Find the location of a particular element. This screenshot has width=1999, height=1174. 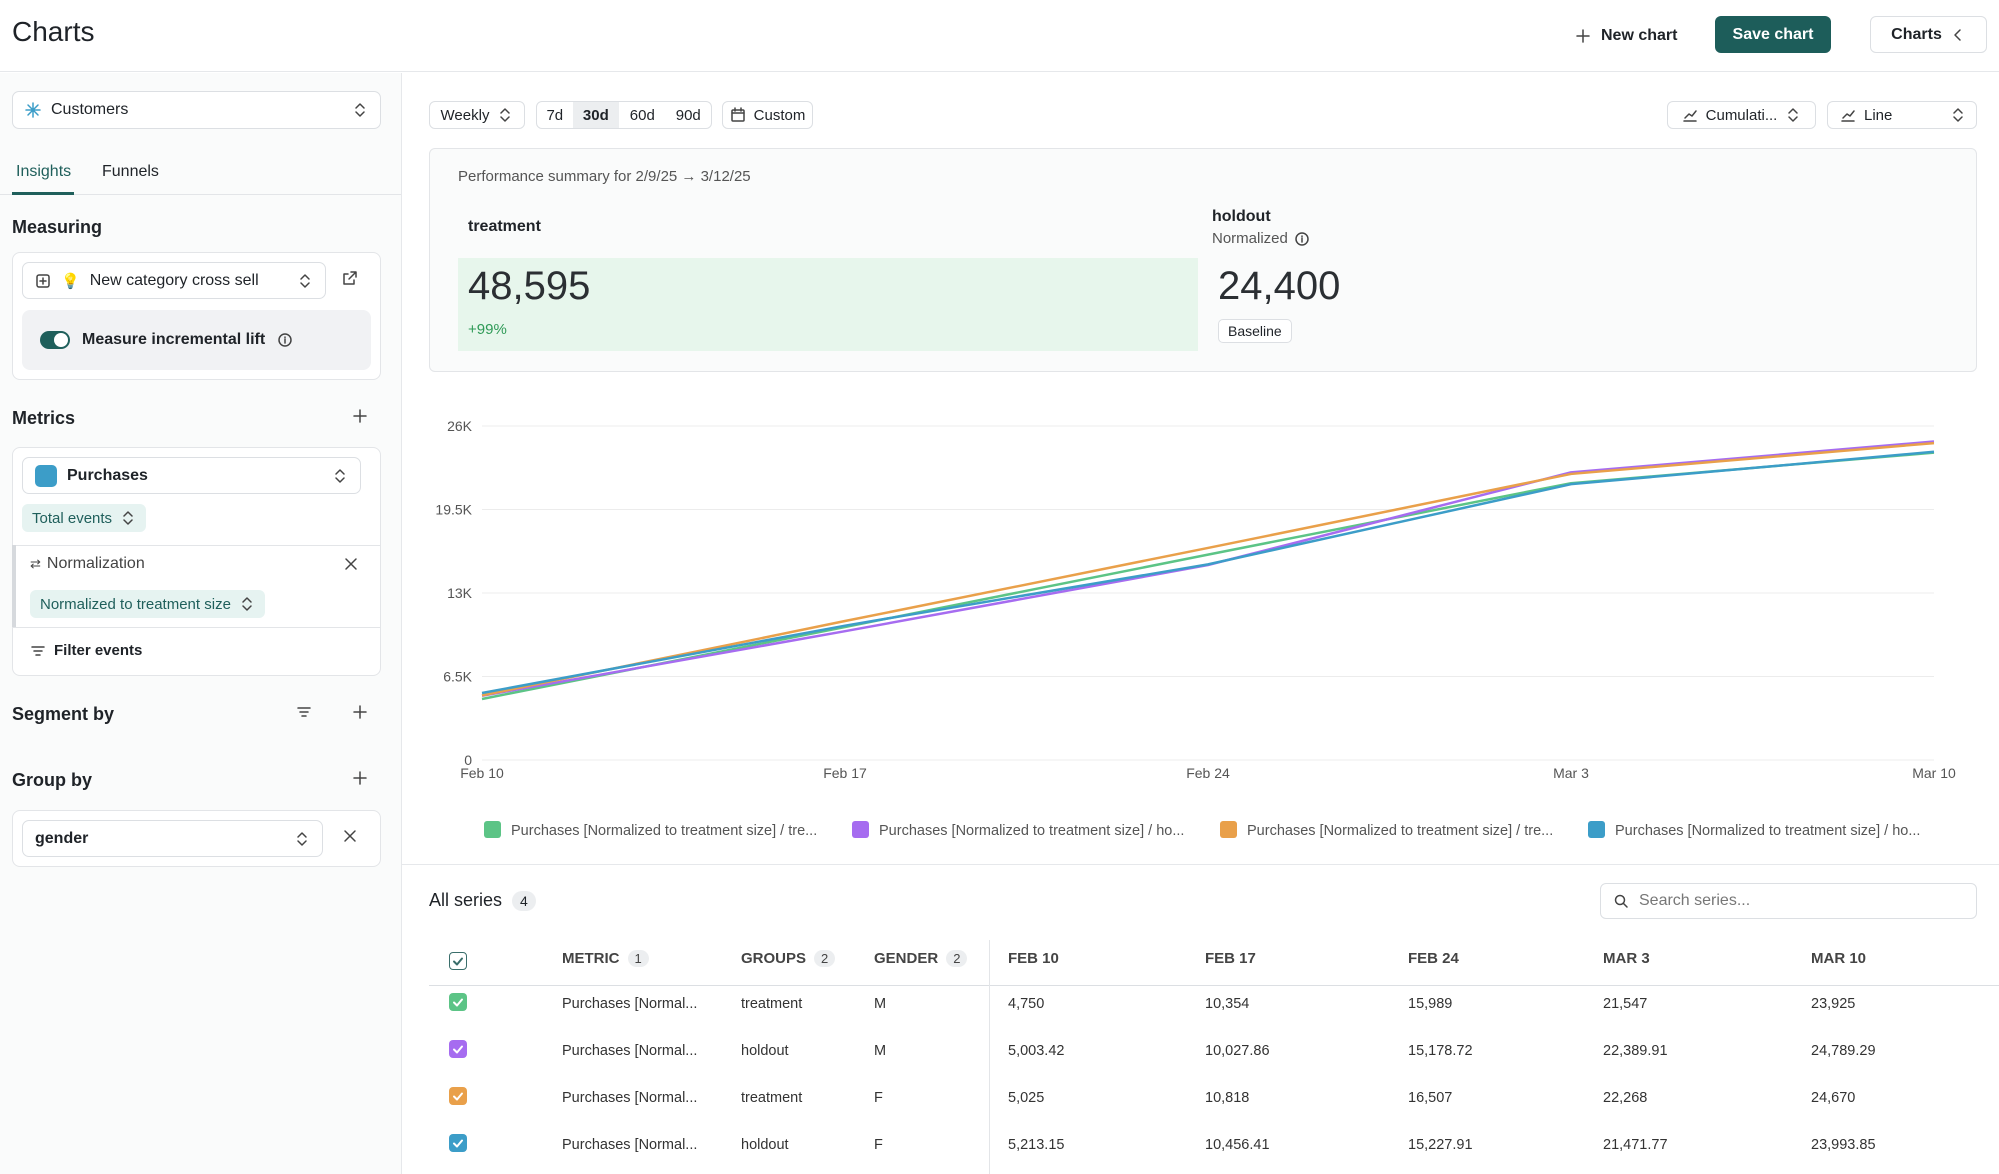

table-cell: 15,178.72 is located at coordinates (1440, 1051).